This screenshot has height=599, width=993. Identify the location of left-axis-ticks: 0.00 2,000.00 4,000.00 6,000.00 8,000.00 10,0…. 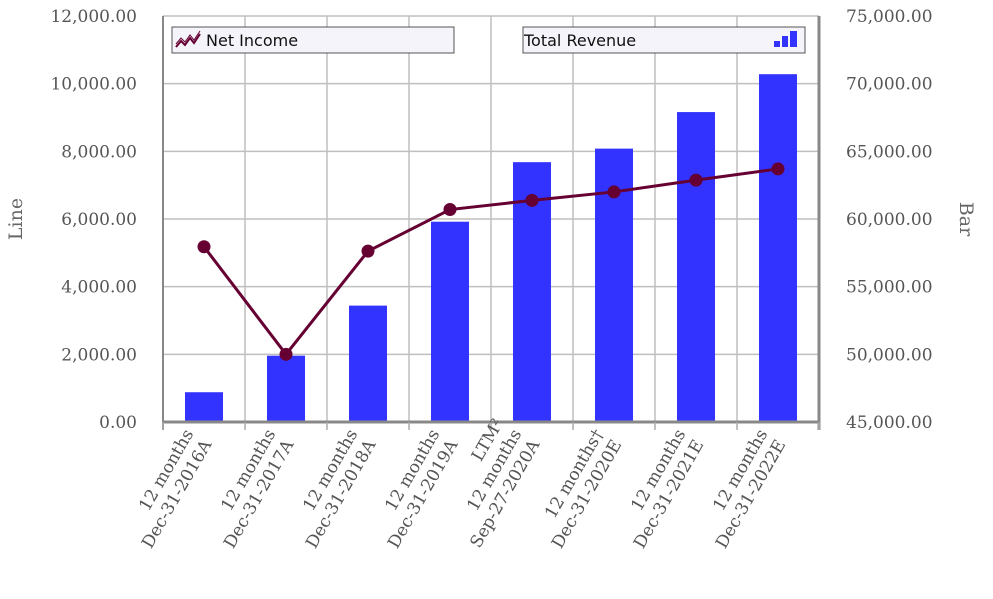
(93, 220).